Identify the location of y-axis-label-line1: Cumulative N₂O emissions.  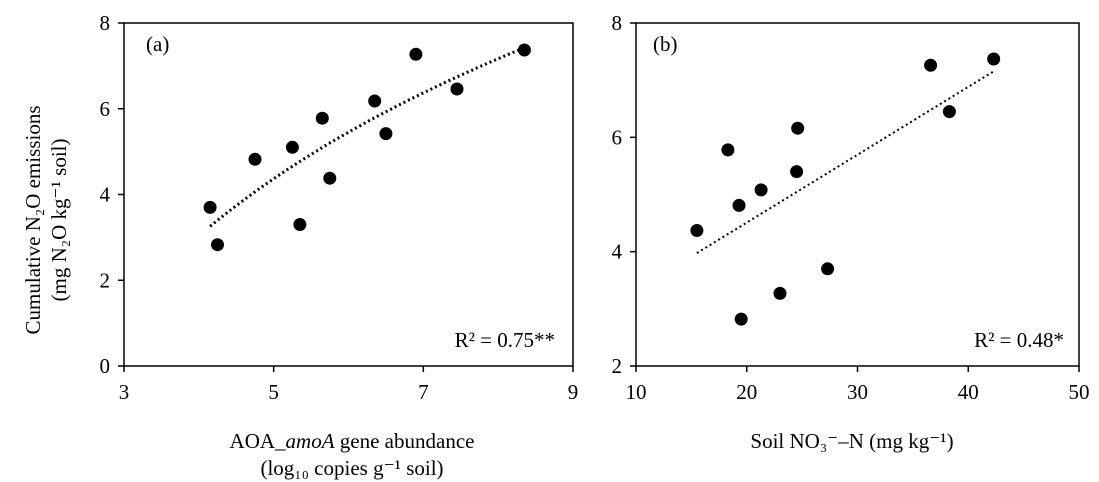
(33, 220).